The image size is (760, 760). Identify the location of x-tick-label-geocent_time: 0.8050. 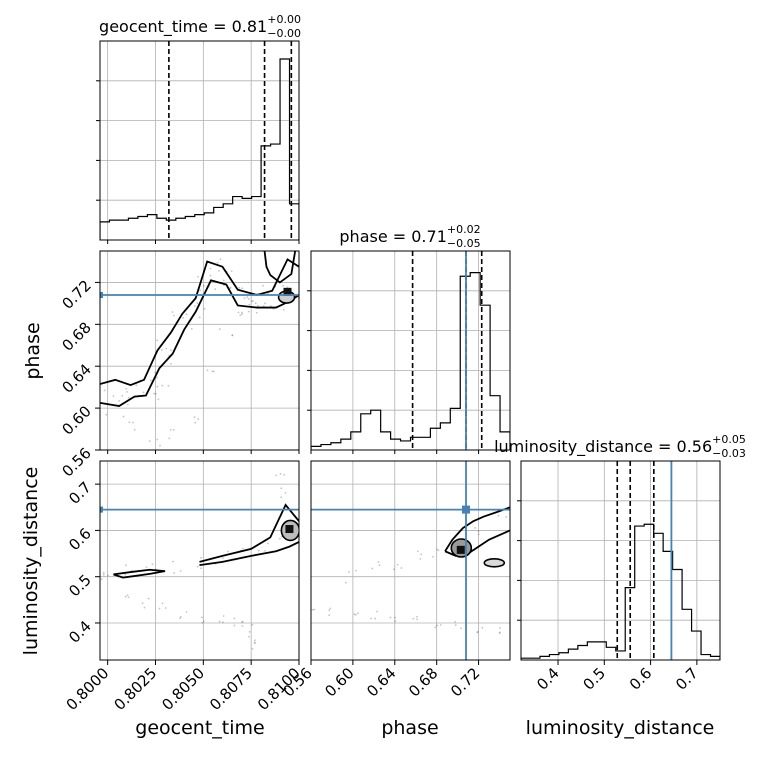
(183, 689).